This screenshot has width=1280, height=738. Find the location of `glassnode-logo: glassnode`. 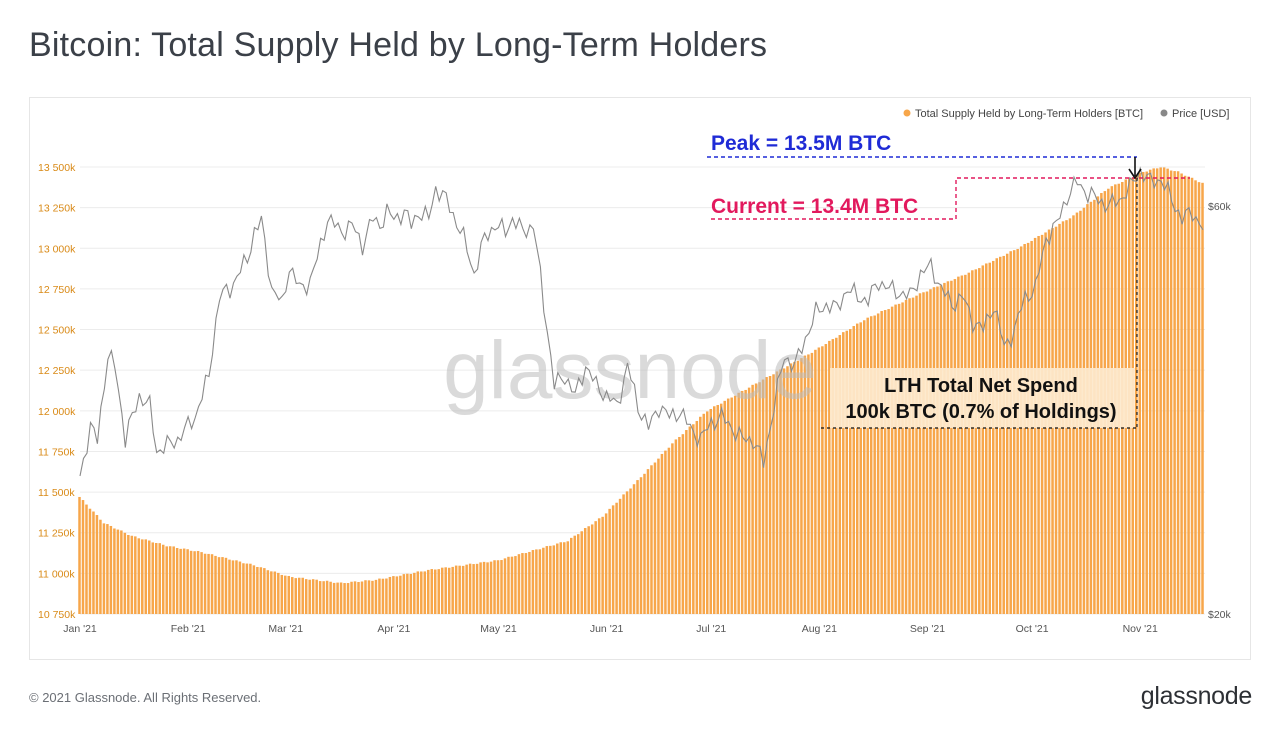

glassnode-logo: glassnode is located at coordinates (1196, 696).